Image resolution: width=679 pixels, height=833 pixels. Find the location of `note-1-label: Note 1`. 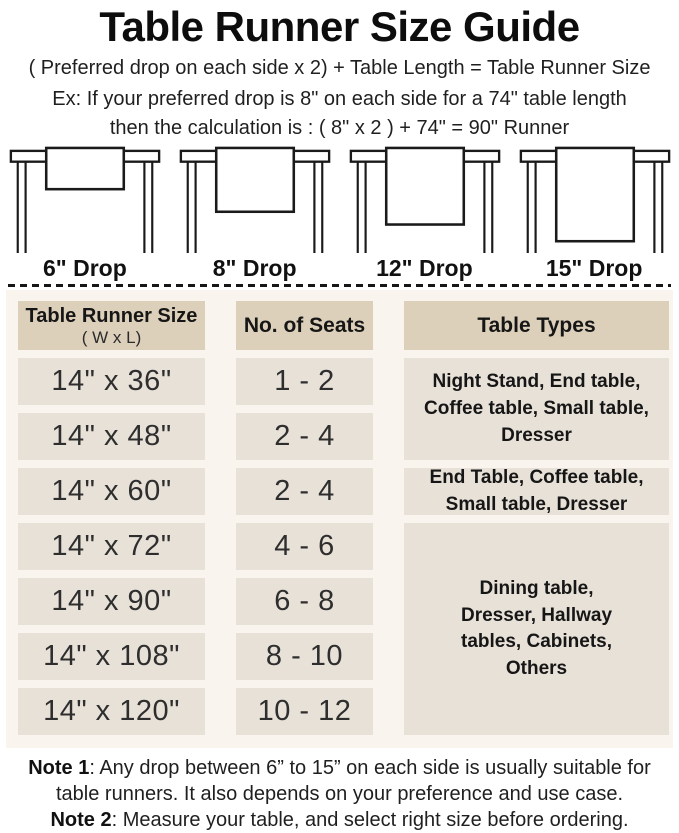

note-1-label: Note 1 is located at coordinates (59, 768).